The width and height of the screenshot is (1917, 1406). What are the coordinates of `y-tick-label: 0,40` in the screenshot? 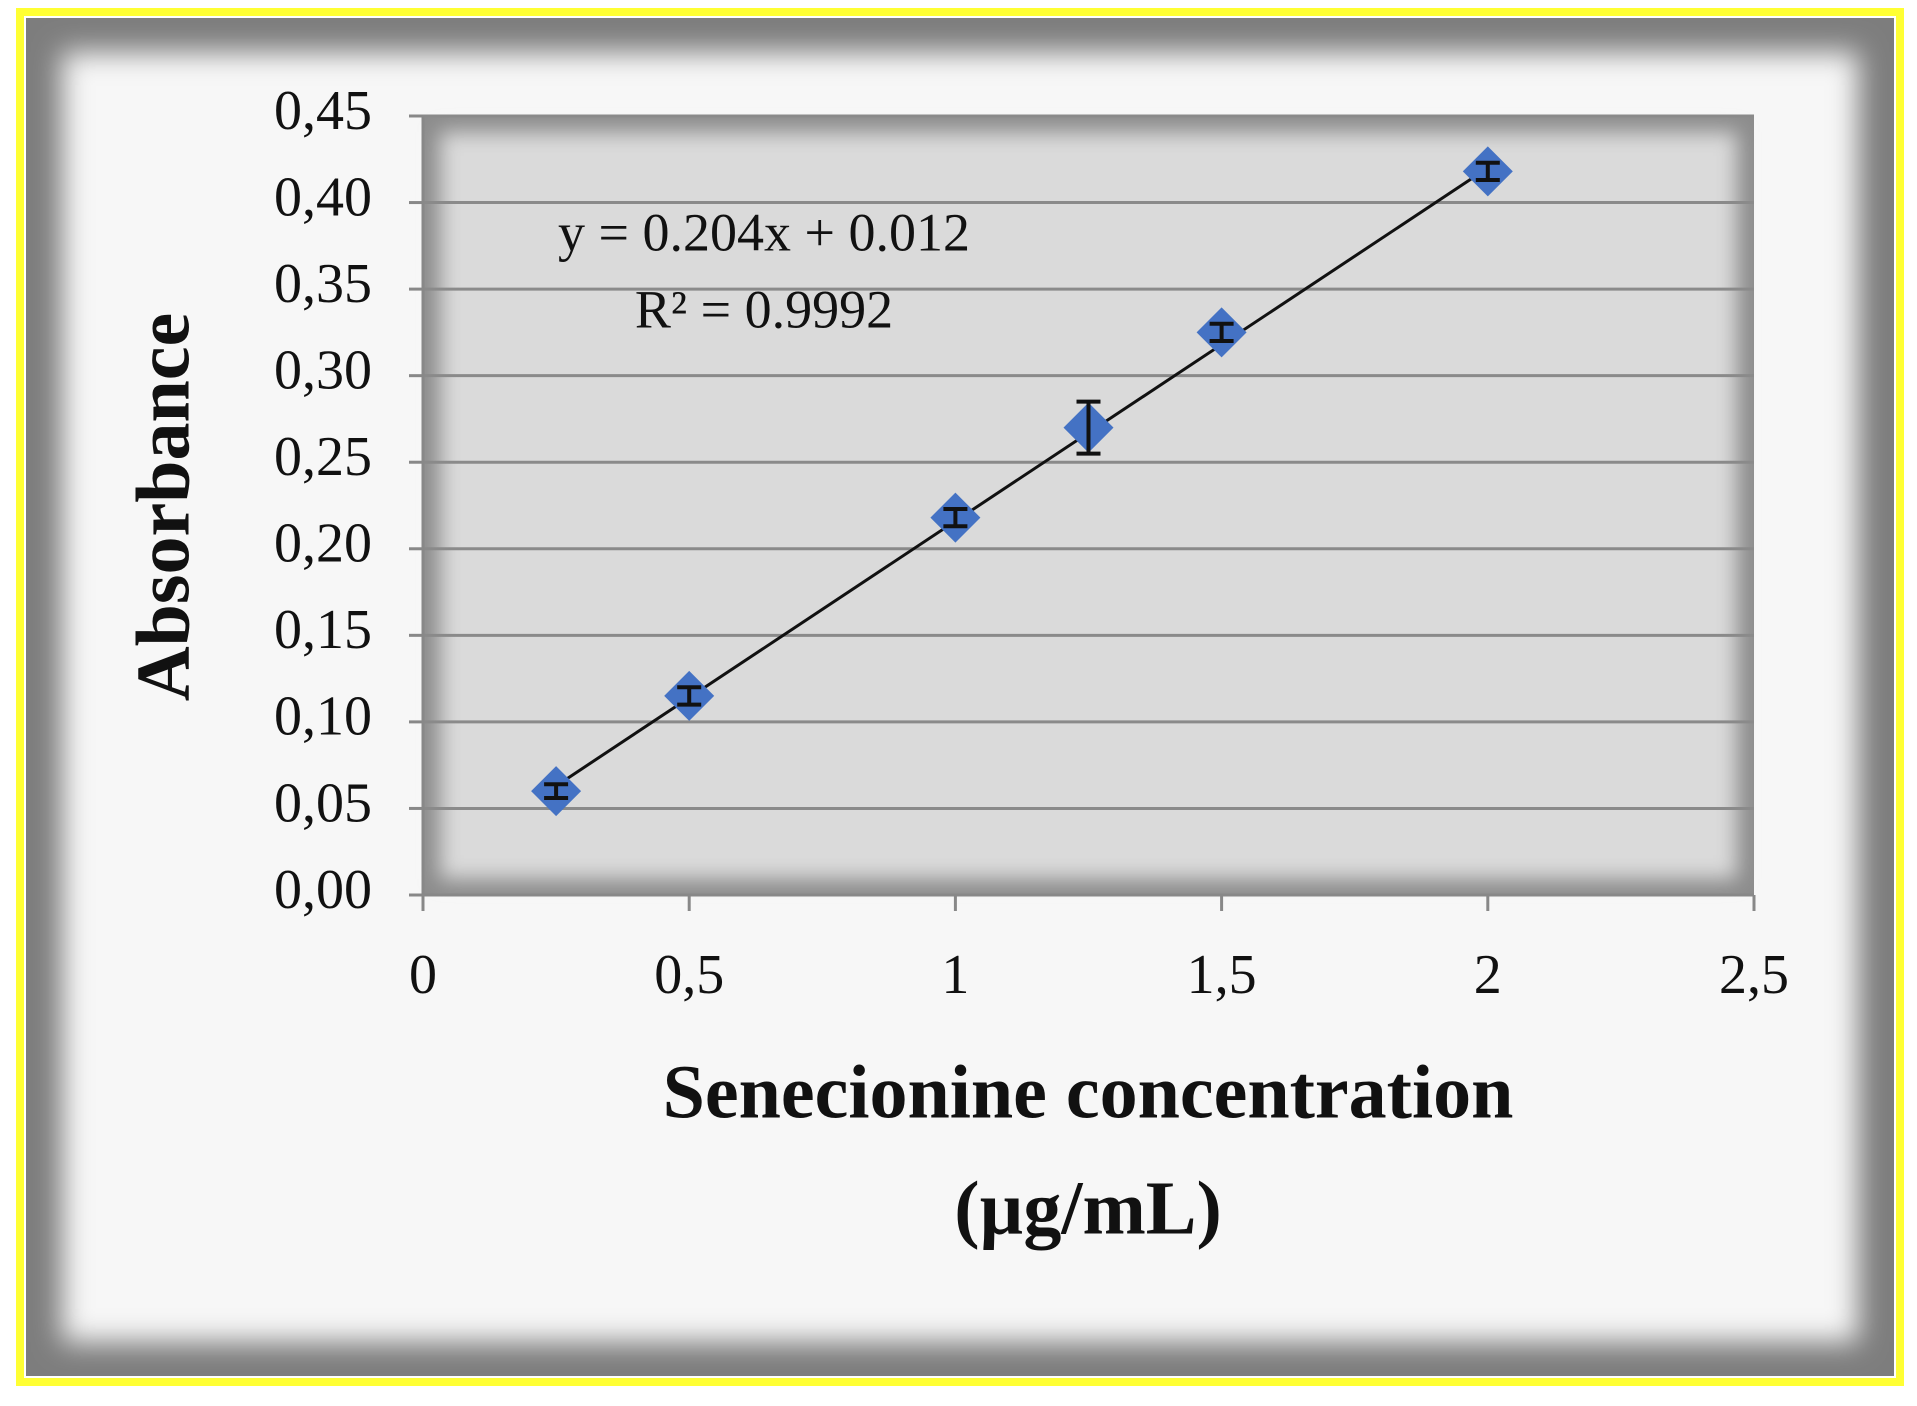 It's located at (323, 197).